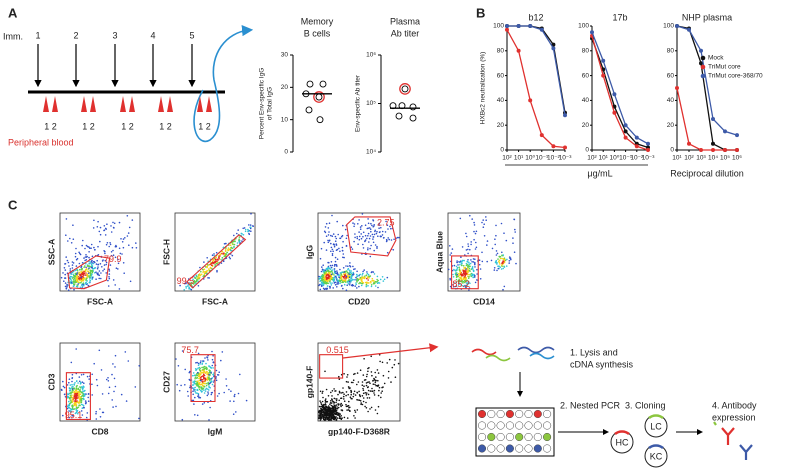 The width and height of the screenshot is (800, 468). What do you see at coordinates (656, 426) in the screenshot?
I see `chain-label: LC` at bounding box center [656, 426].